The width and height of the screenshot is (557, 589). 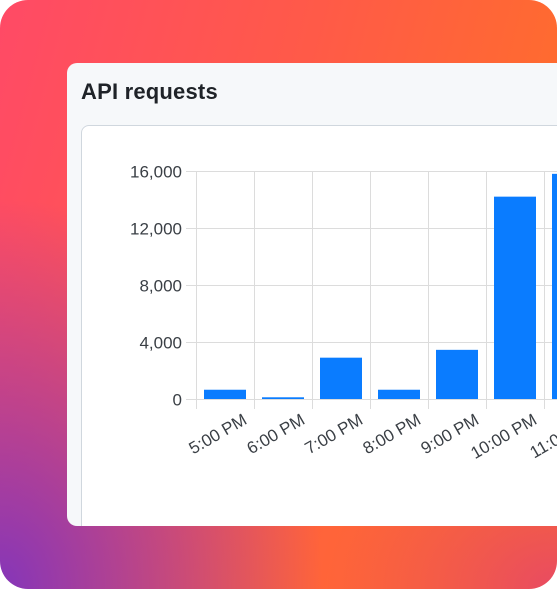 What do you see at coordinates (218, 434) in the screenshot?
I see `x-tick-label: 5:00 PM` at bounding box center [218, 434].